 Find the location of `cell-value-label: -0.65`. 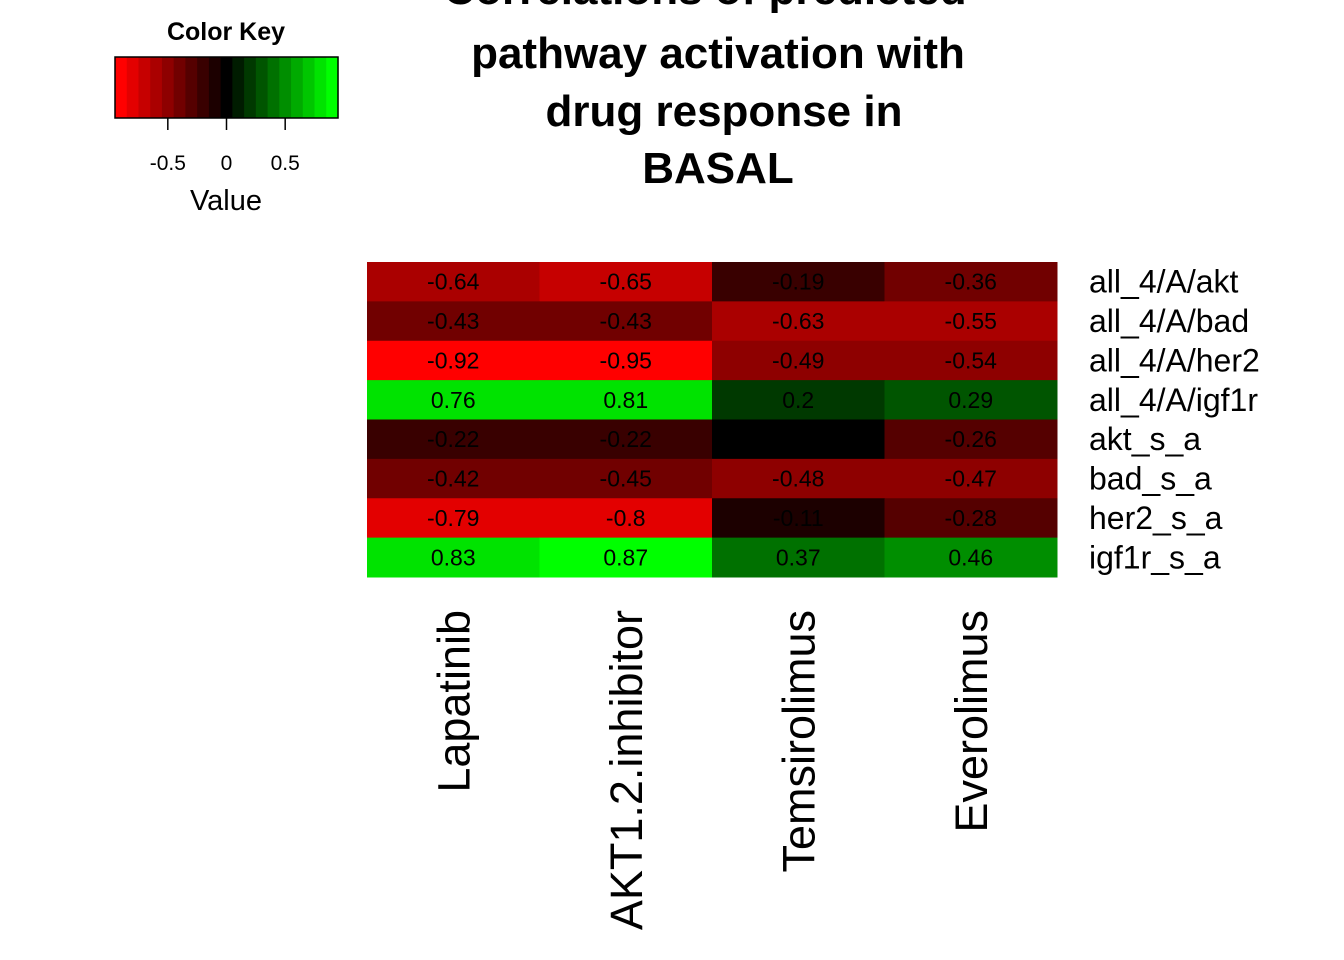

cell-value-label: -0.65 is located at coordinates (626, 282).